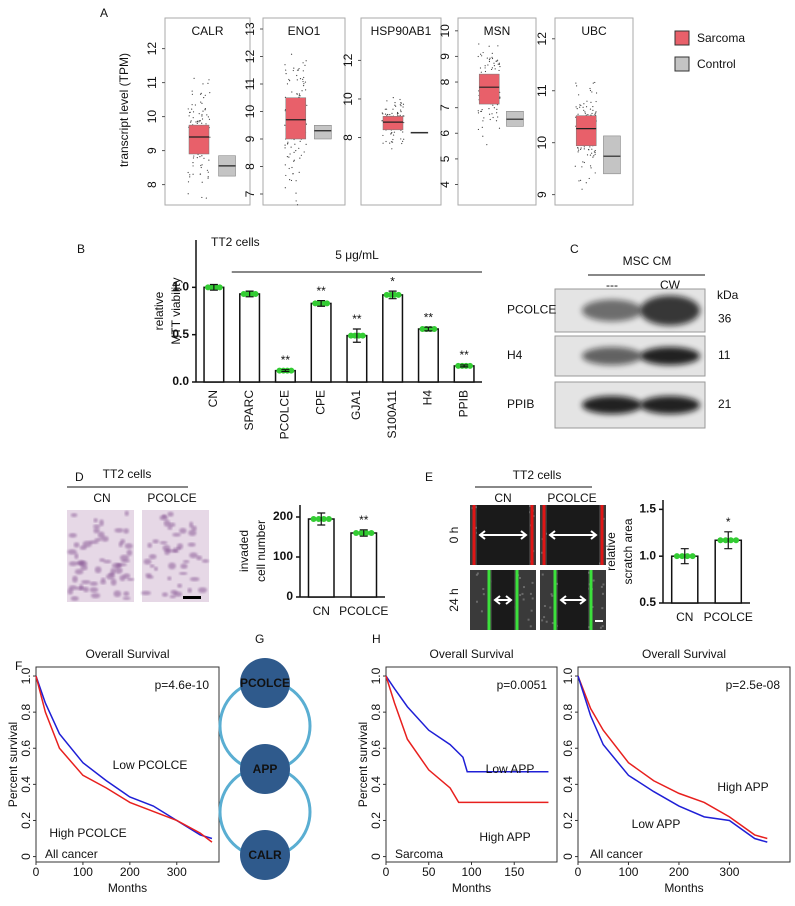 This screenshot has height=906, width=795. Describe the element at coordinates (363, 764) in the screenshot. I see `y-axis-label: Percent survival` at that location.